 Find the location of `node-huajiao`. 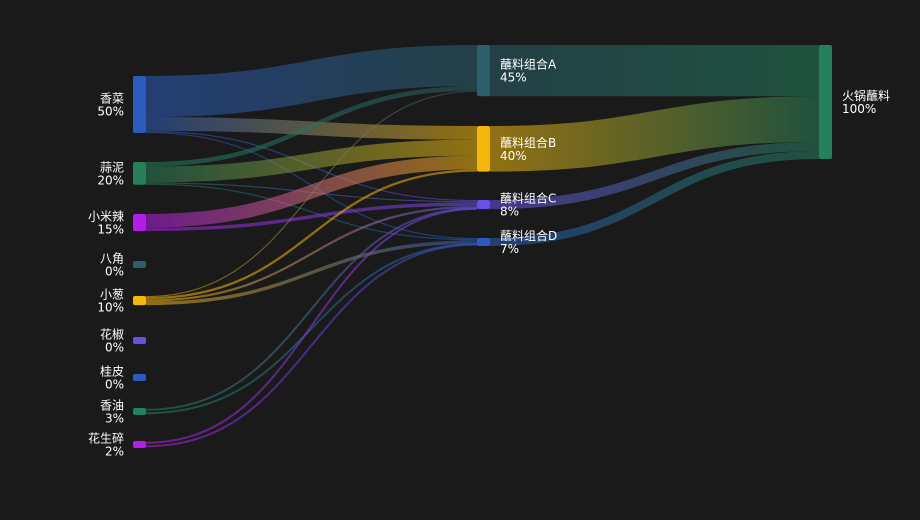

node-huajiao is located at coordinates (139, 340).